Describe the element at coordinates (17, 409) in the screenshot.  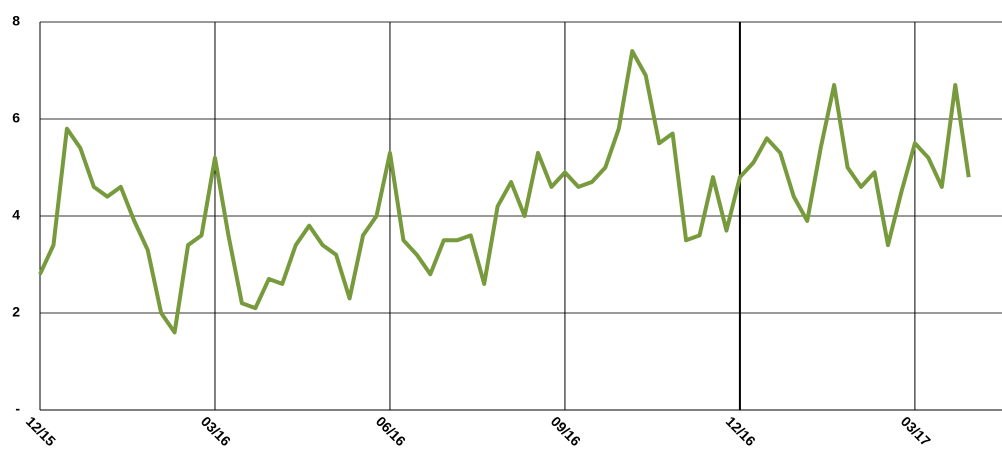
I see `y-tick-label: -` at that location.